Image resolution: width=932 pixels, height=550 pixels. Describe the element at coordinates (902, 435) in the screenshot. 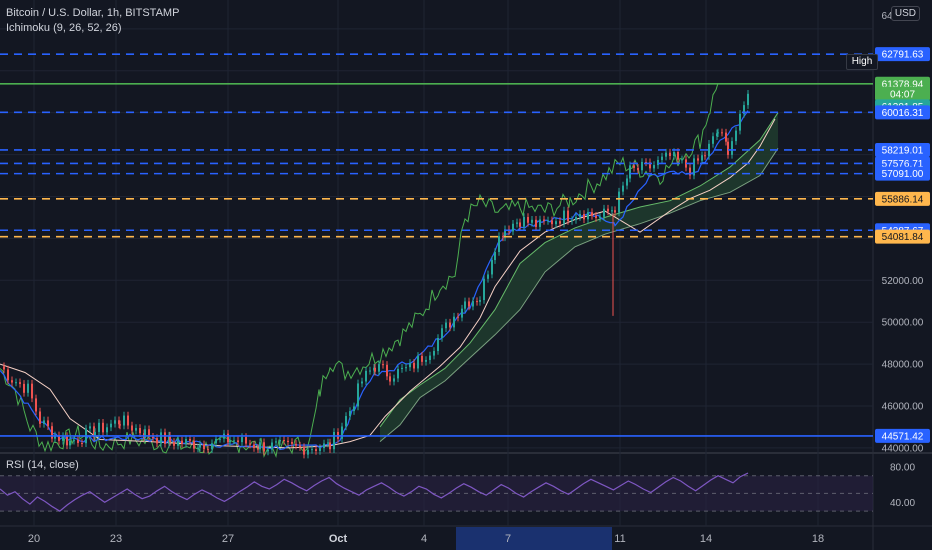

I see `price-level-label: 44571.42` at that location.